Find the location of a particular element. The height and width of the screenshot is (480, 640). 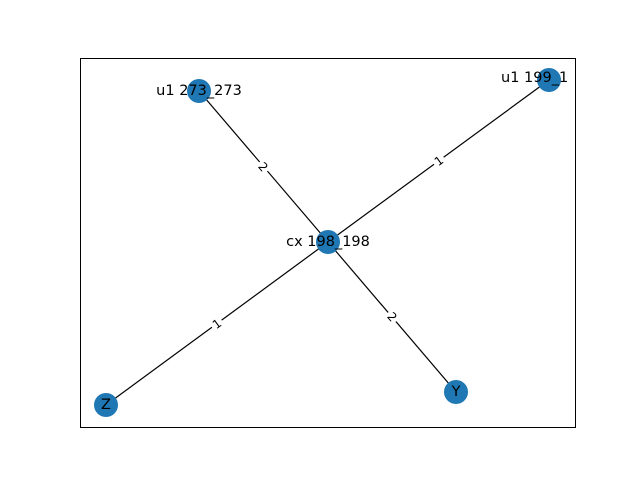

node-y is located at coordinates (456, 392).